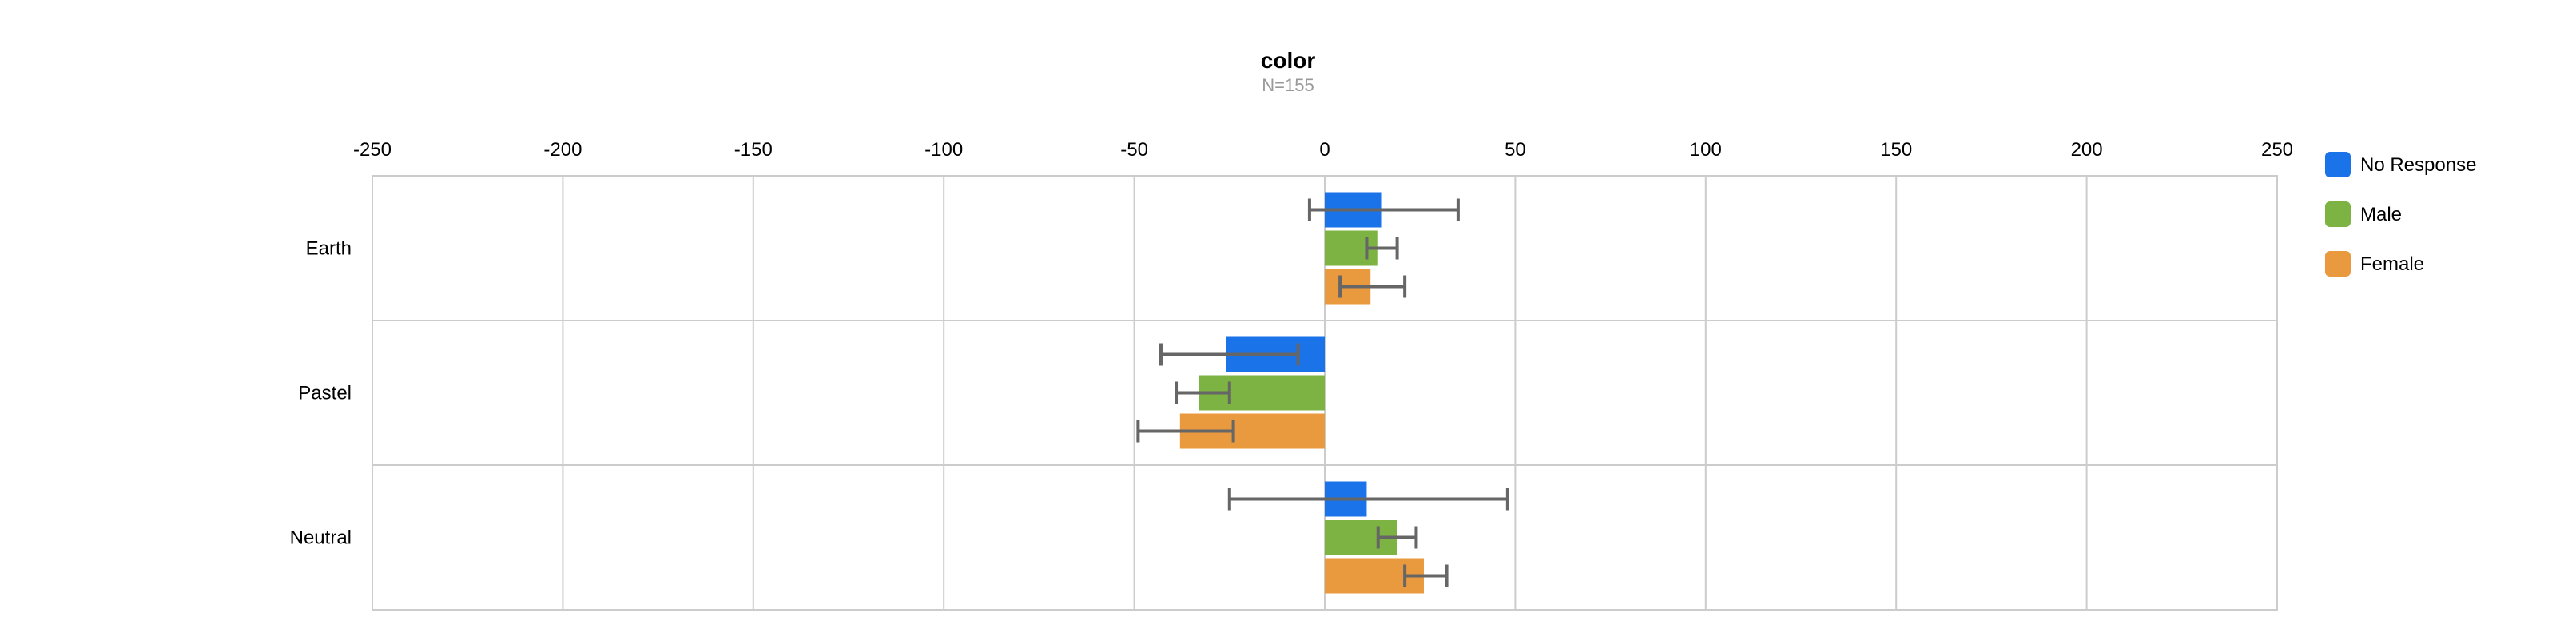 Image resolution: width=2576 pixels, height=633 pixels. Describe the element at coordinates (2381, 214) in the screenshot. I see `legend-label-male: Male` at that location.